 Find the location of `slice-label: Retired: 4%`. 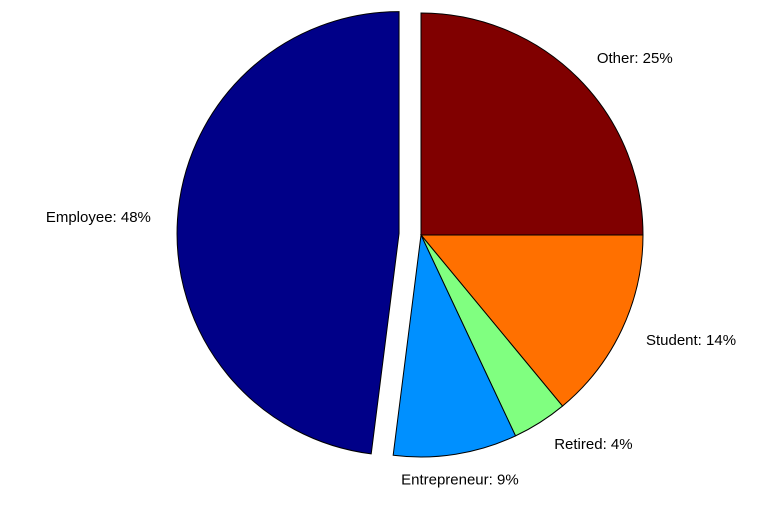

slice-label: Retired: 4% is located at coordinates (593, 444).